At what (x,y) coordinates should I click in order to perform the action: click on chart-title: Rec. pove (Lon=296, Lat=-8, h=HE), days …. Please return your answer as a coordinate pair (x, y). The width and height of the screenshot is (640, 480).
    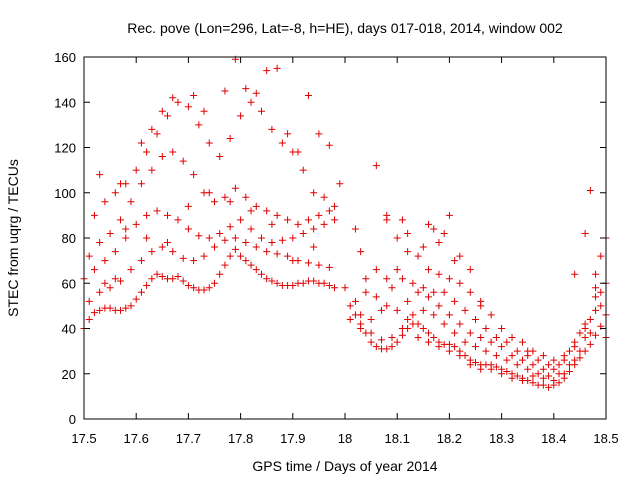
    Looking at the image, I should click on (345, 28).